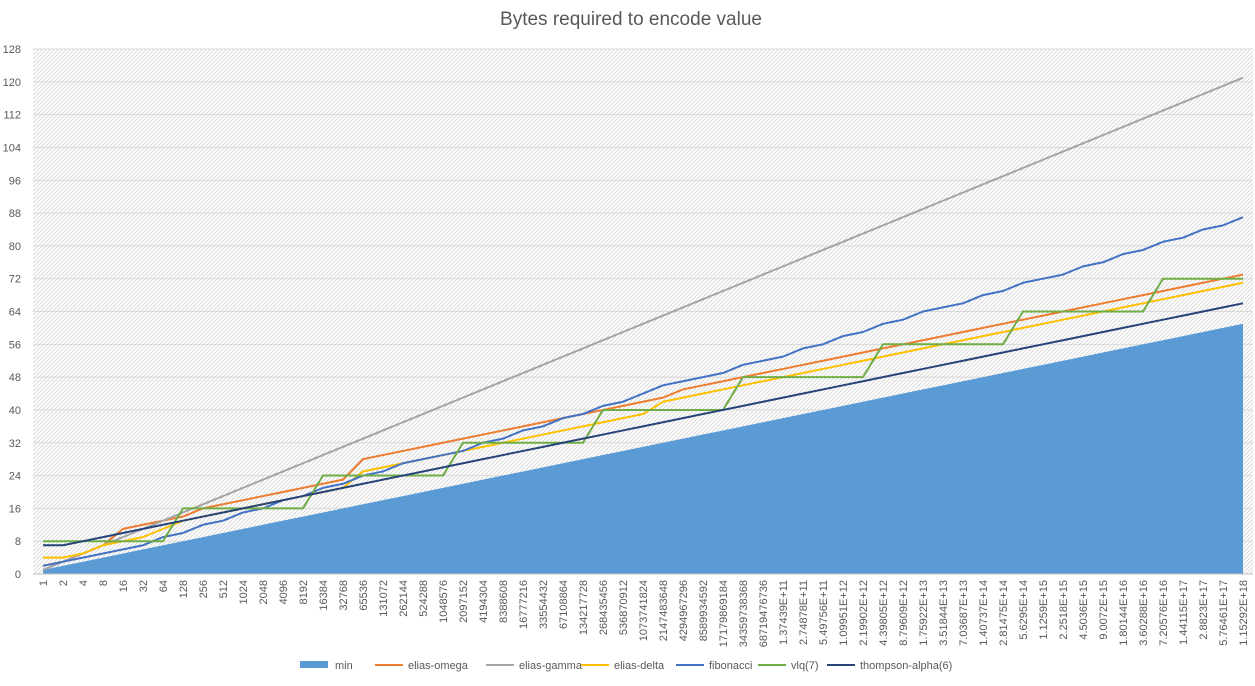  I want to click on legend-label: elias-gamma, so click(551, 666).